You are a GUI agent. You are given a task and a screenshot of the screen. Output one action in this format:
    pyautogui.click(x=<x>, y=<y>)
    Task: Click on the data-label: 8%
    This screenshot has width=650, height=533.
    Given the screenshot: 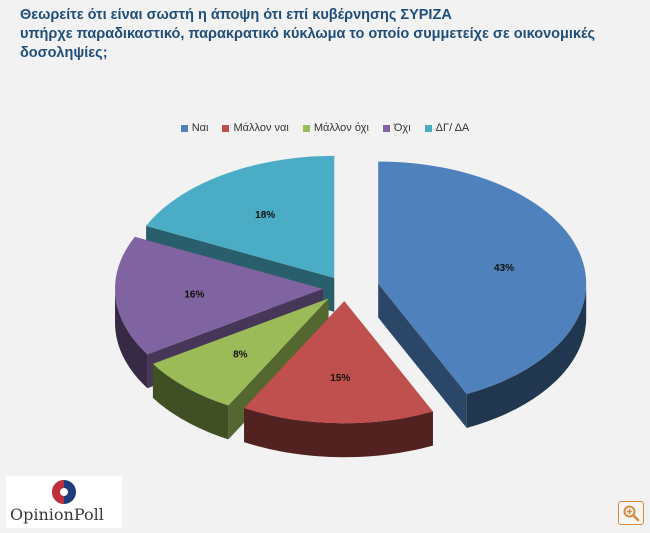 What is the action you would take?
    pyautogui.click(x=240, y=355)
    